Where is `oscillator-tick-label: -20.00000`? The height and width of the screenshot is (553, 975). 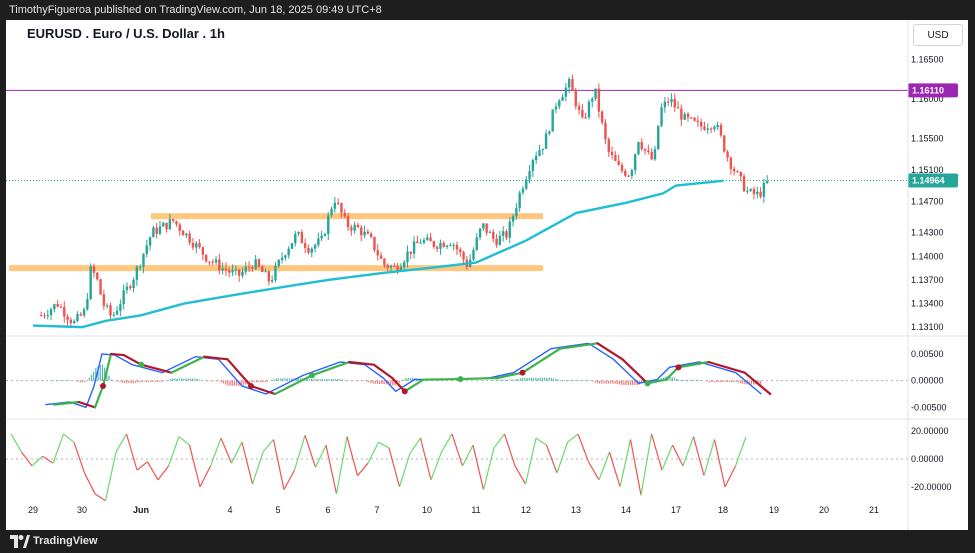 oscillator-tick-label: -20.00000 is located at coordinates (931, 487).